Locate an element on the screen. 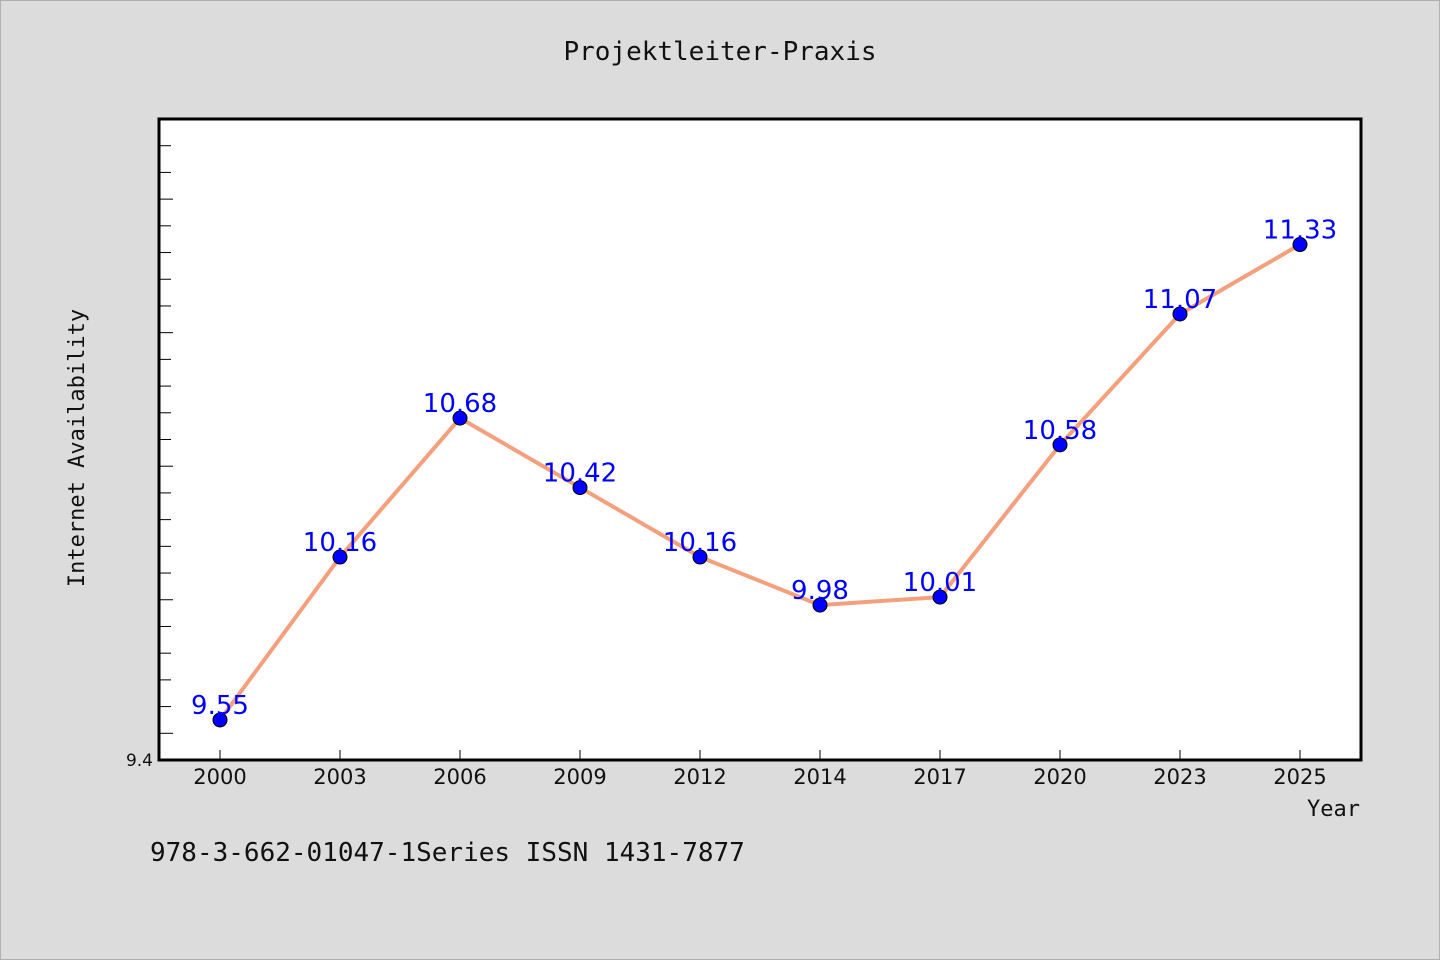 The image size is (1440, 960). x-tick-label: 2009 is located at coordinates (579, 777).